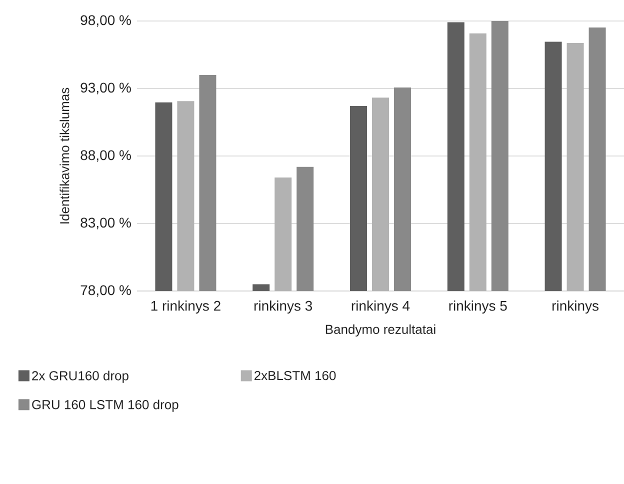 Image resolution: width=624 pixels, height=484 pixels. Describe the element at coordinates (105, 406) in the screenshot. I see `legend-label: GRU 160 LSTM 160 drop` at that location.